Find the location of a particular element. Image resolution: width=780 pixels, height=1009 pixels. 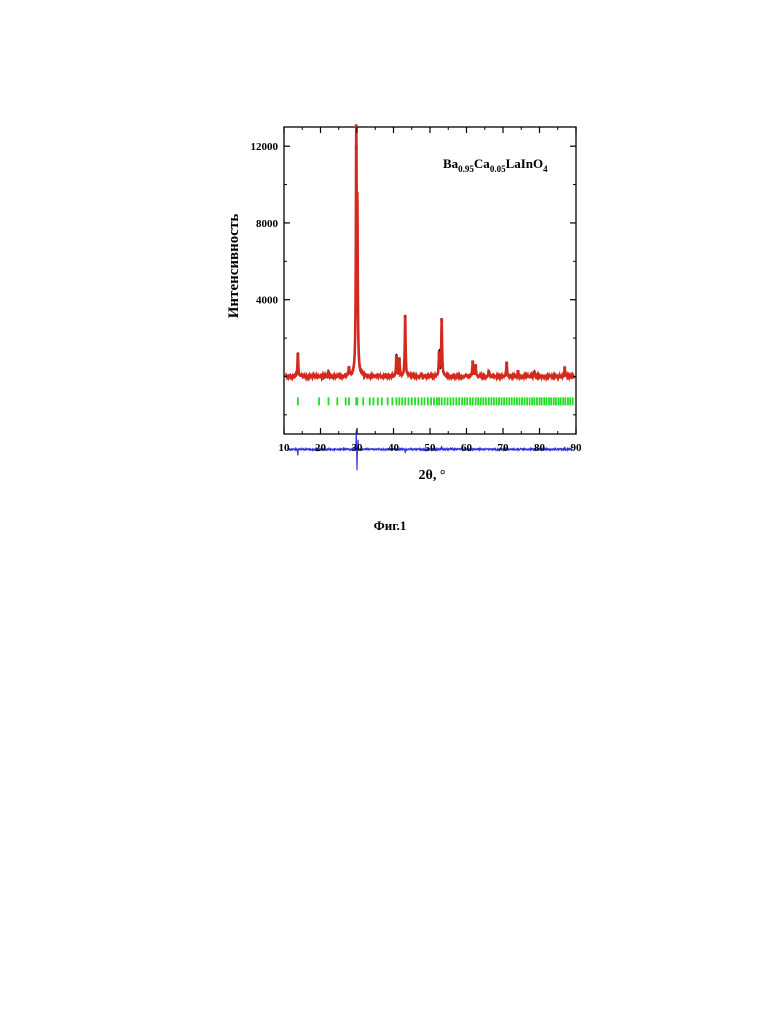

x-tick-label: 20 is located at coordinates (321, 448).